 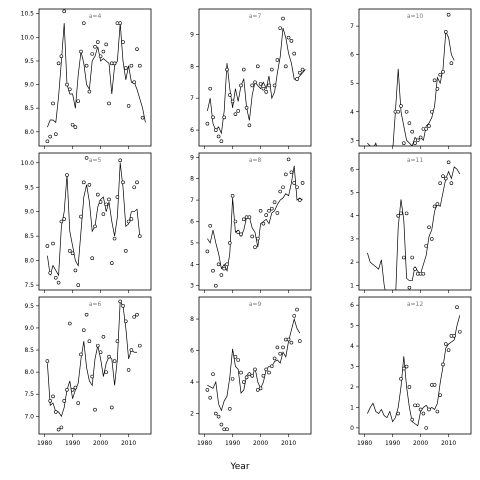 What do you see at coordinates (251, 371) in the screenshot?
I see `panel-a-9: 2 4 6 8 1980 1990 2000 2010 a=9` at bounding box center [251, 371].